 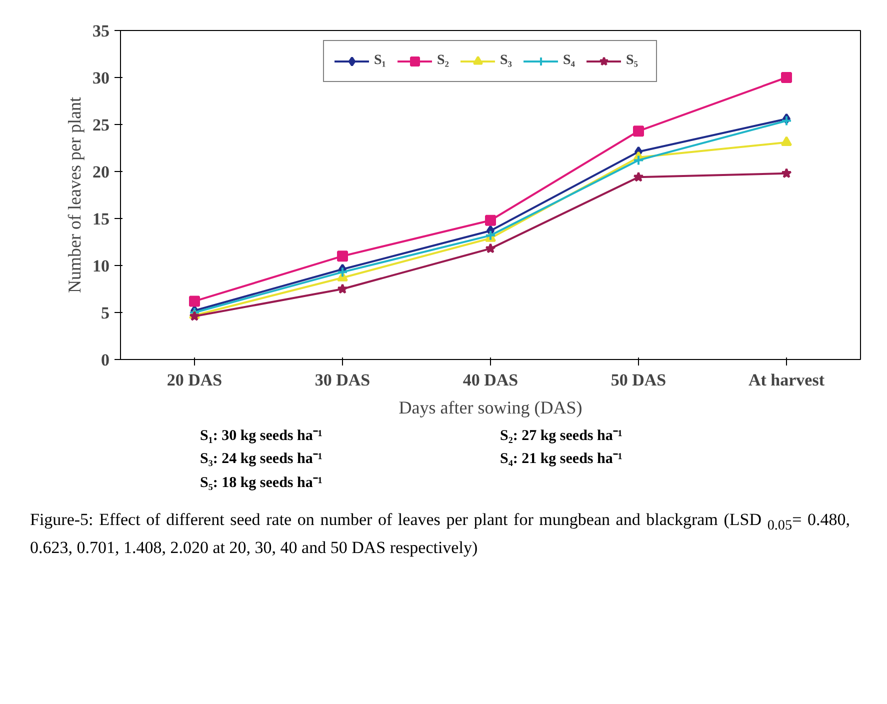 What do you see at coordinates (262, 483) in the screenshot?
I see `text: S₅: 18 kg seeds ha⁻¹` at bounding box center [262, 483].